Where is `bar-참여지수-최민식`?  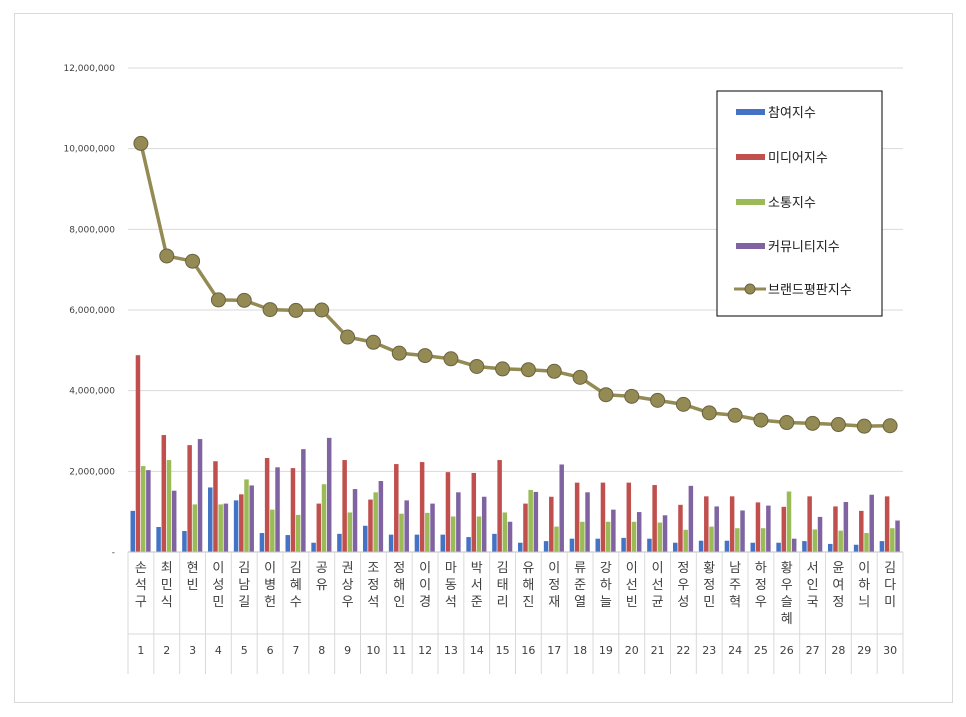 bar-참여지수-최민식 is located at coordinates (158, 539).